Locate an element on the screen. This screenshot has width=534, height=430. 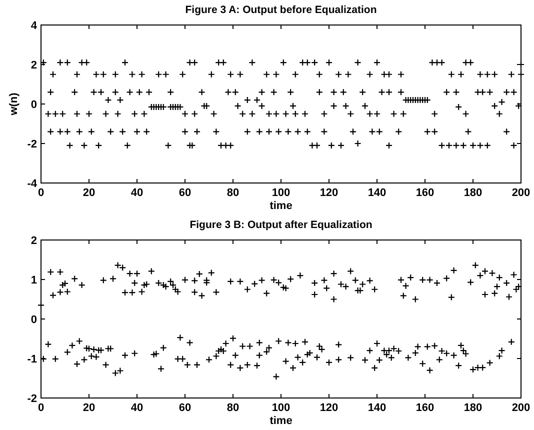
chart-title: Figure 3 A: Output before Equalization is located at coordinates (281, 10).